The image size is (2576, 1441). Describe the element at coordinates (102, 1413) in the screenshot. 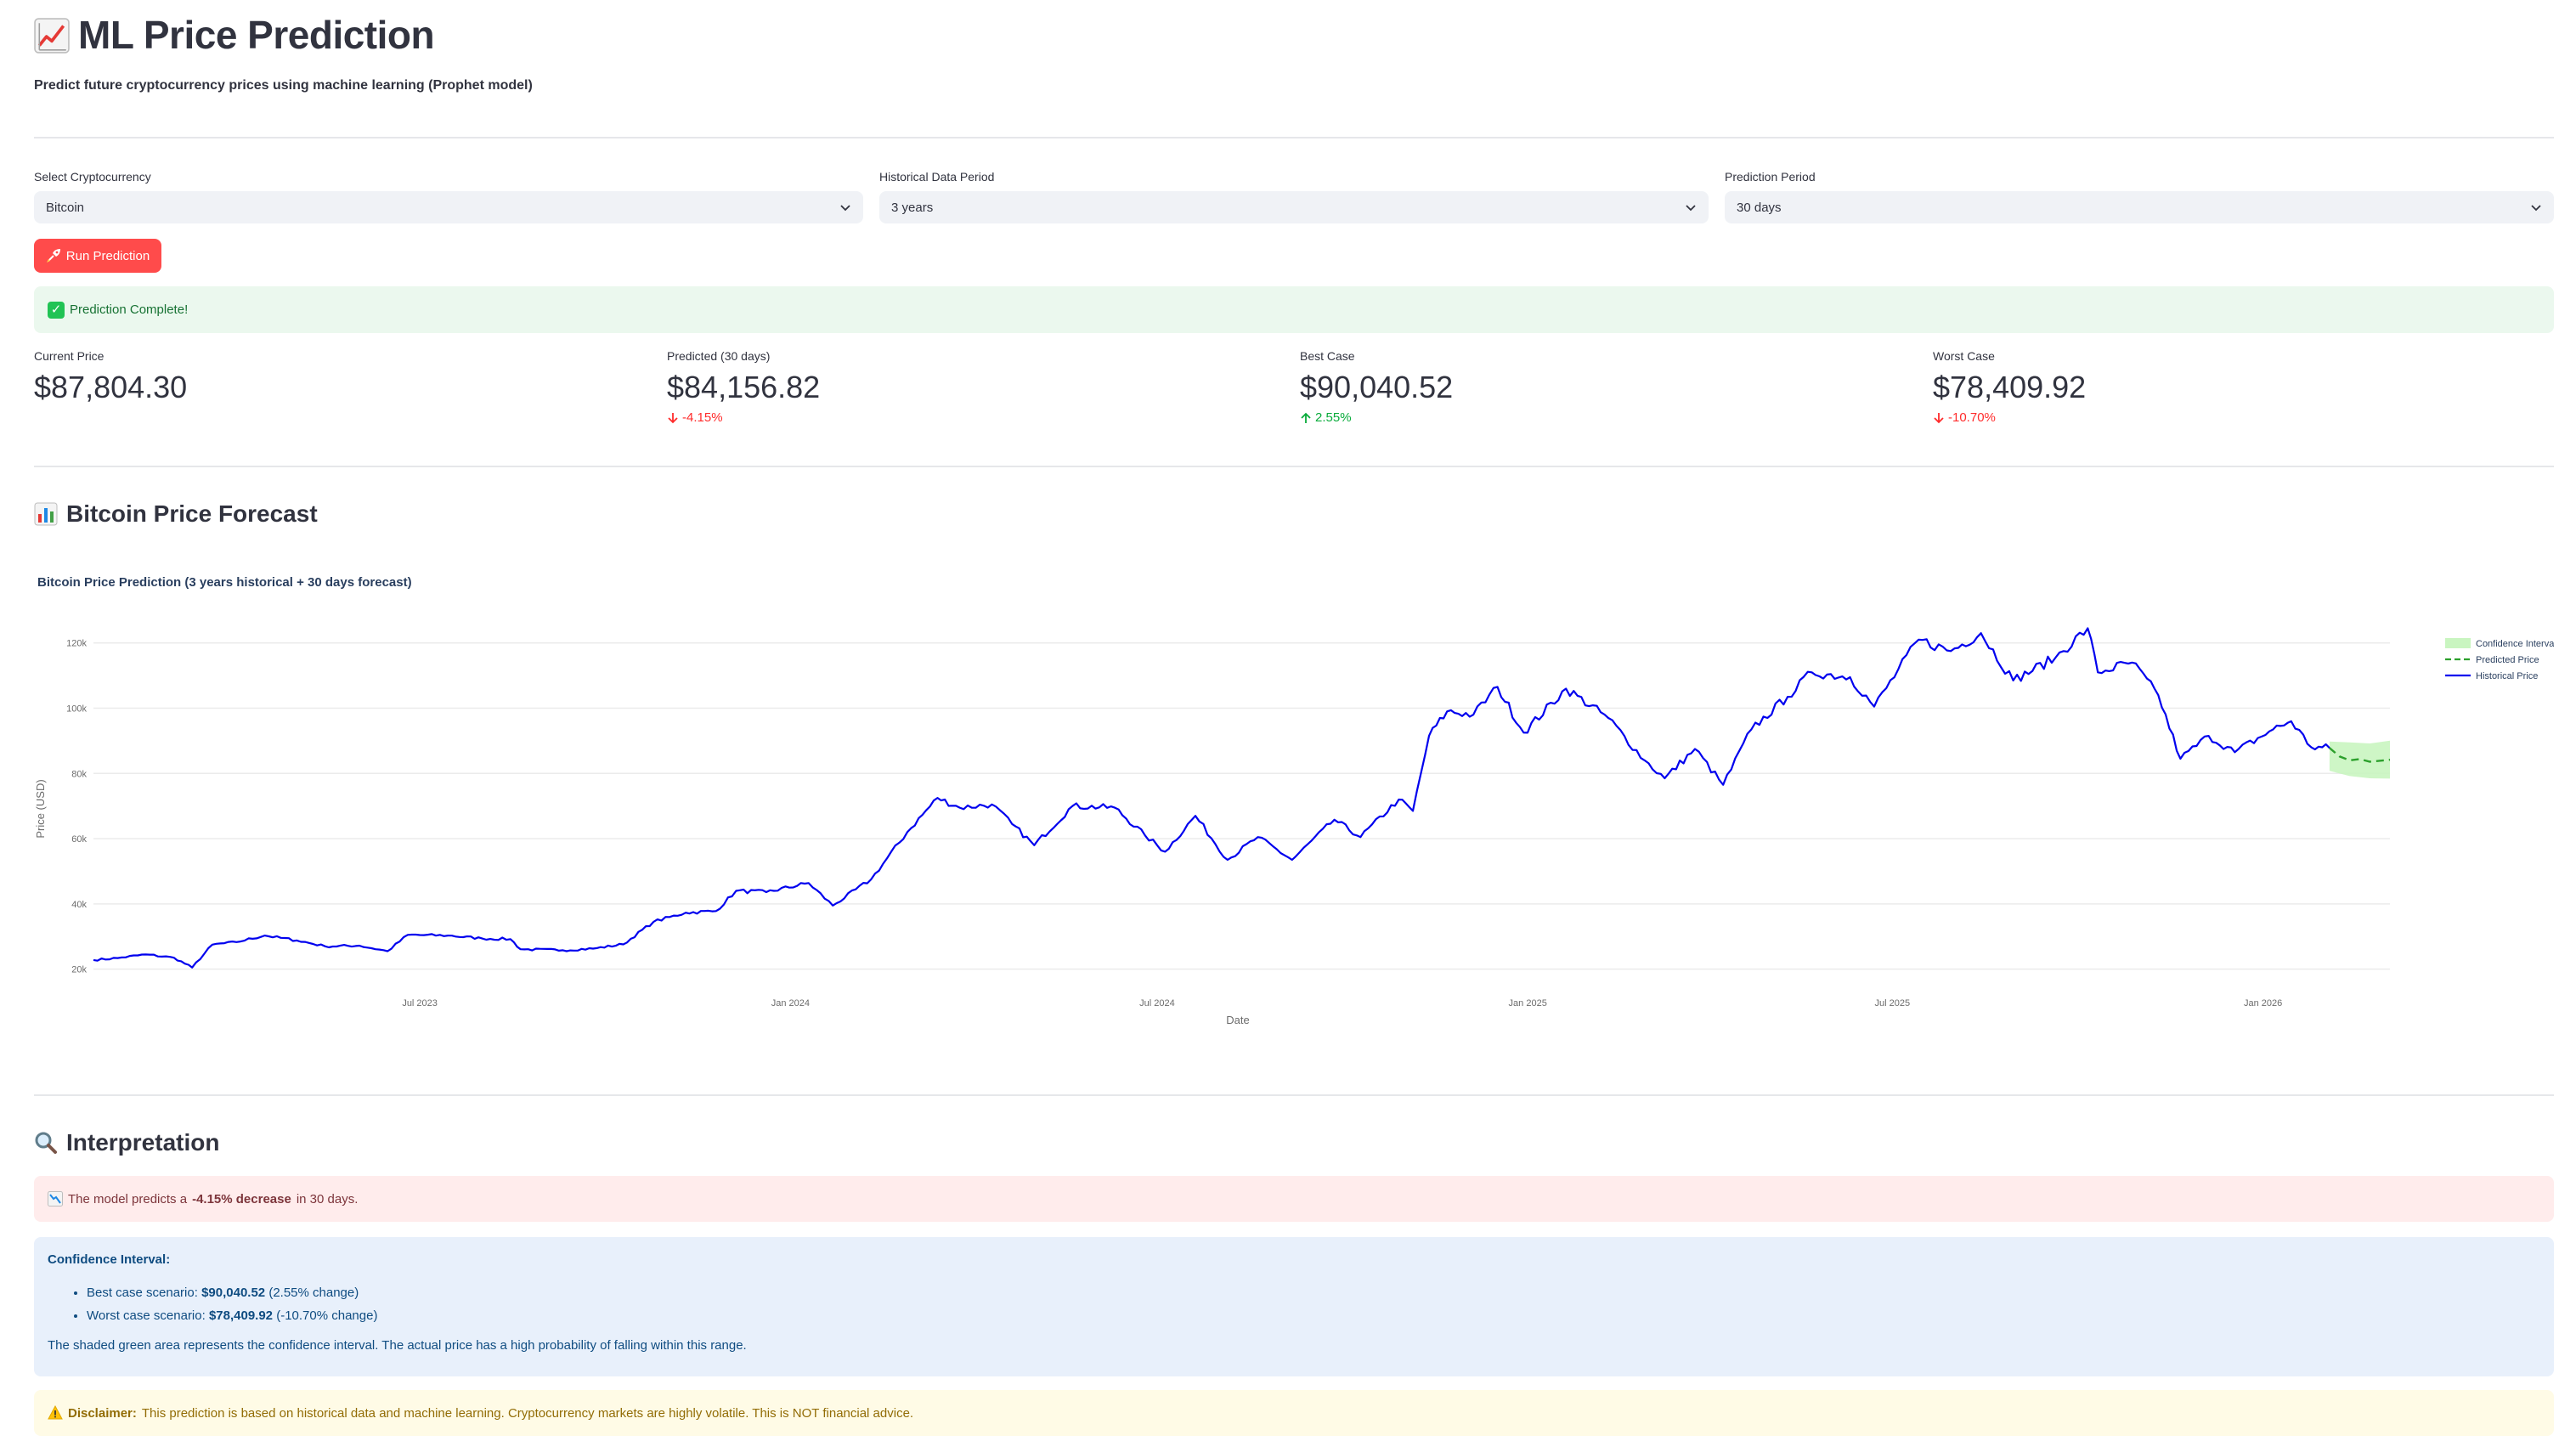

I see `disclaimer-label: Disclaimer:` at that location.